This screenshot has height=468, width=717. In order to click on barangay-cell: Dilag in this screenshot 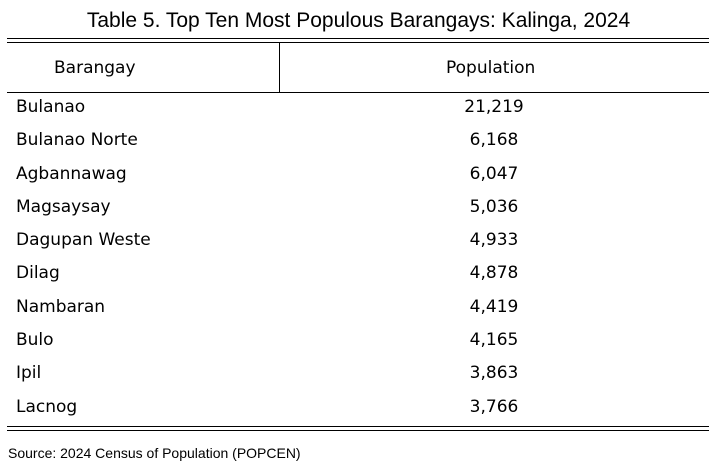, I will do `click(38, 273)`.